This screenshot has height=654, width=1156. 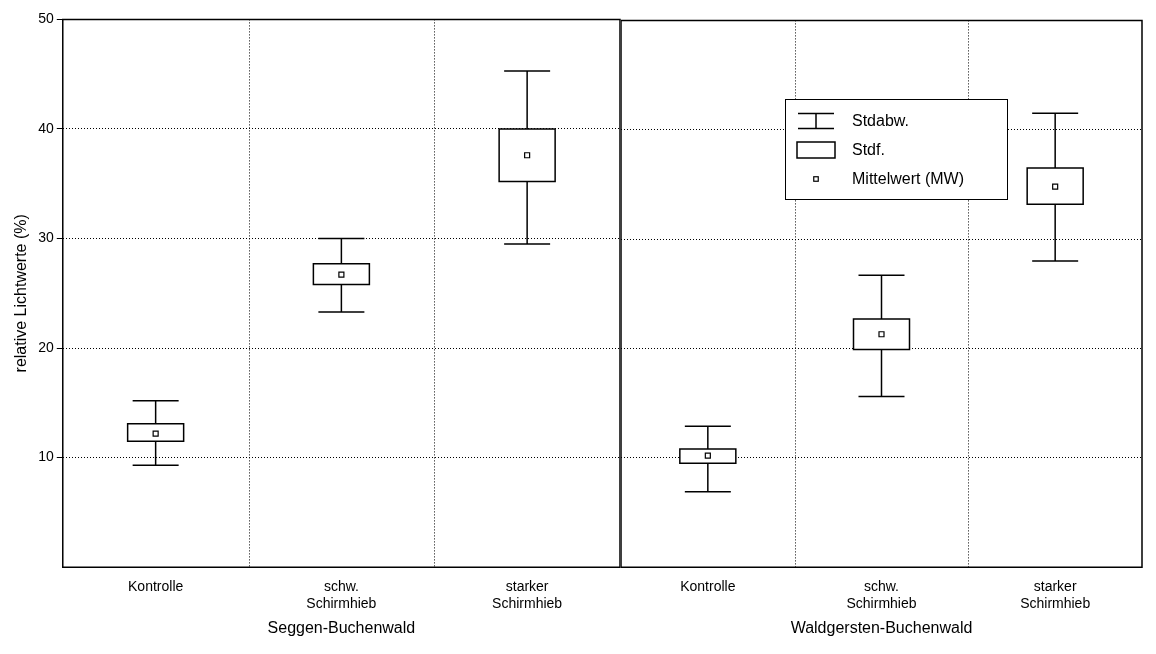 I want to click on y-axis-title: relative Lichtwerte (%), so click(x=21, y=293).